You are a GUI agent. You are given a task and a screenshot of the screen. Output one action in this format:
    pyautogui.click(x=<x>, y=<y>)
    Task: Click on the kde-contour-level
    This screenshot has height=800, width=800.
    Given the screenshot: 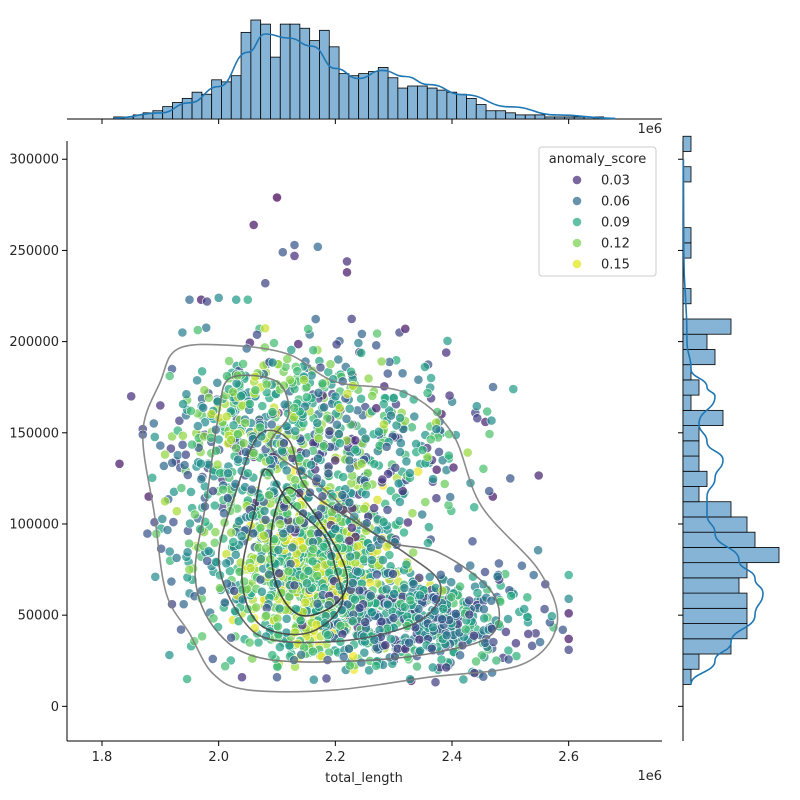 What is the action you would take?
    pyautogui.click(x=309, y=551)
    